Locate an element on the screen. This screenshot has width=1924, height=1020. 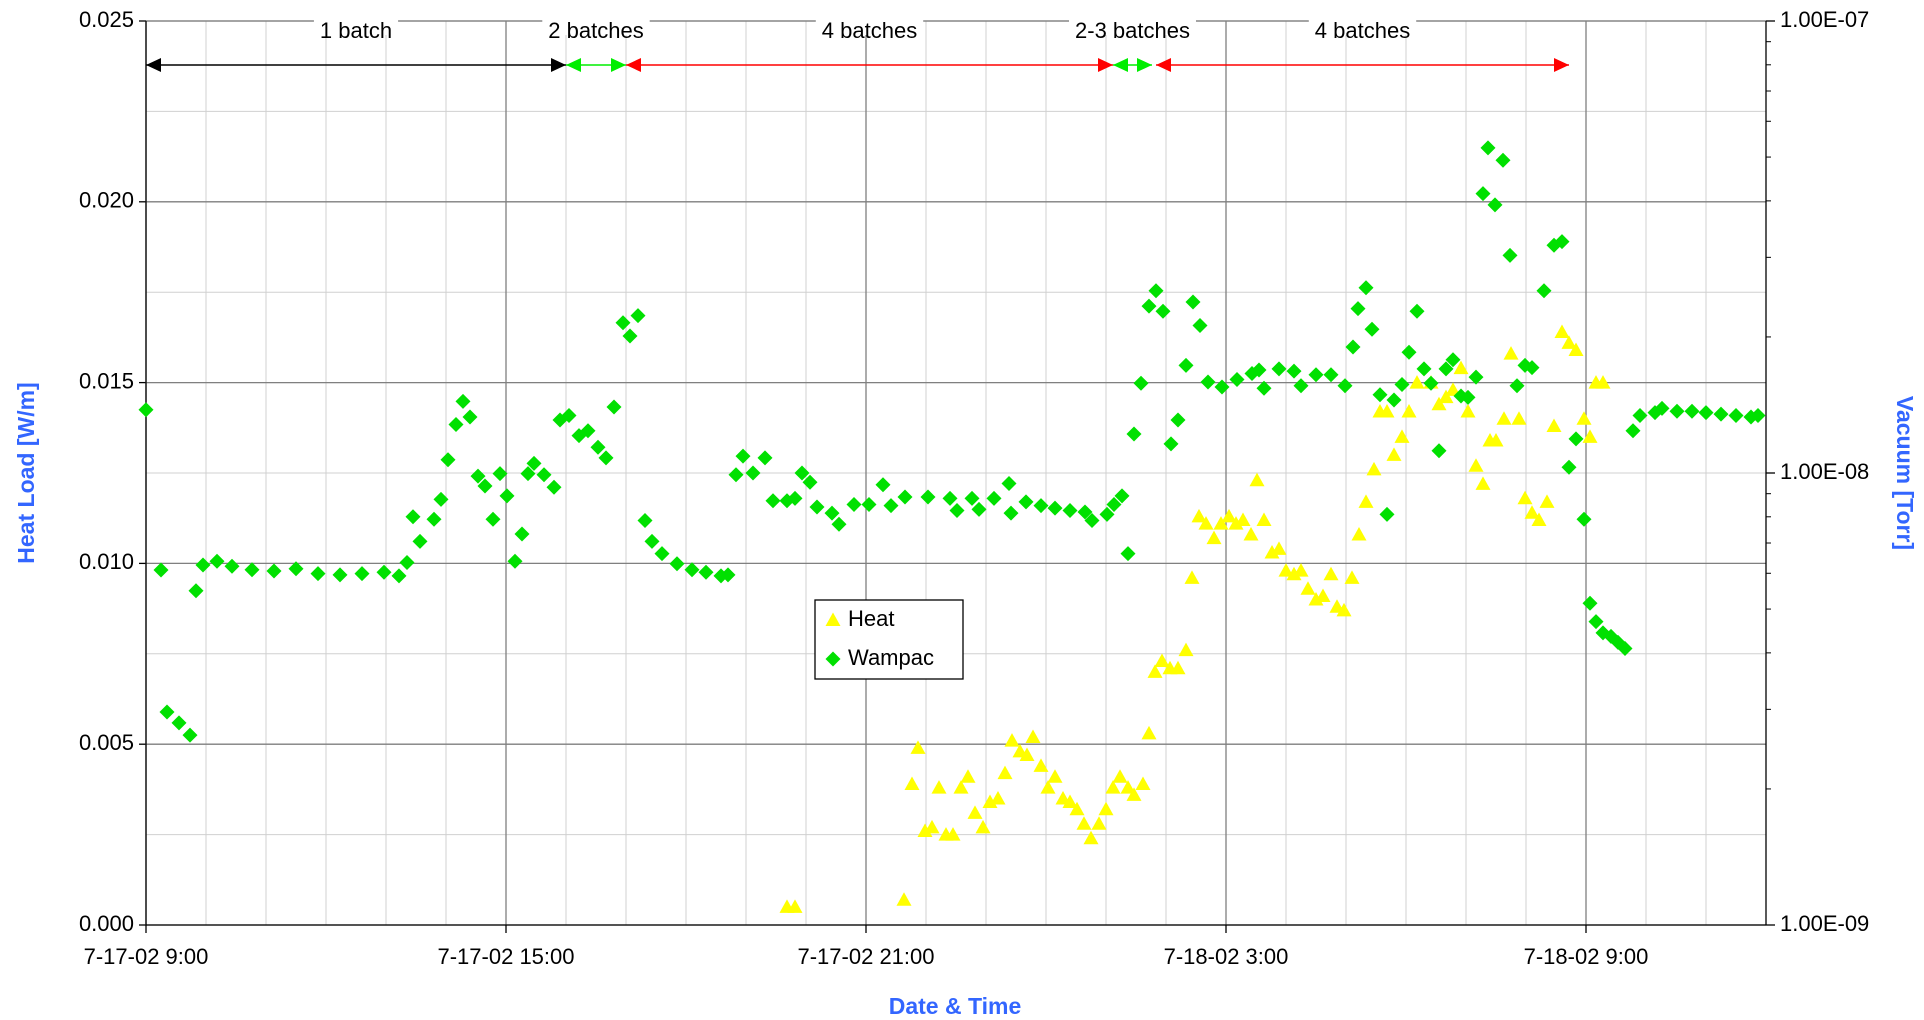
x-tick-label: 7-17-02 21:00 is located at coordinates (866, 956).